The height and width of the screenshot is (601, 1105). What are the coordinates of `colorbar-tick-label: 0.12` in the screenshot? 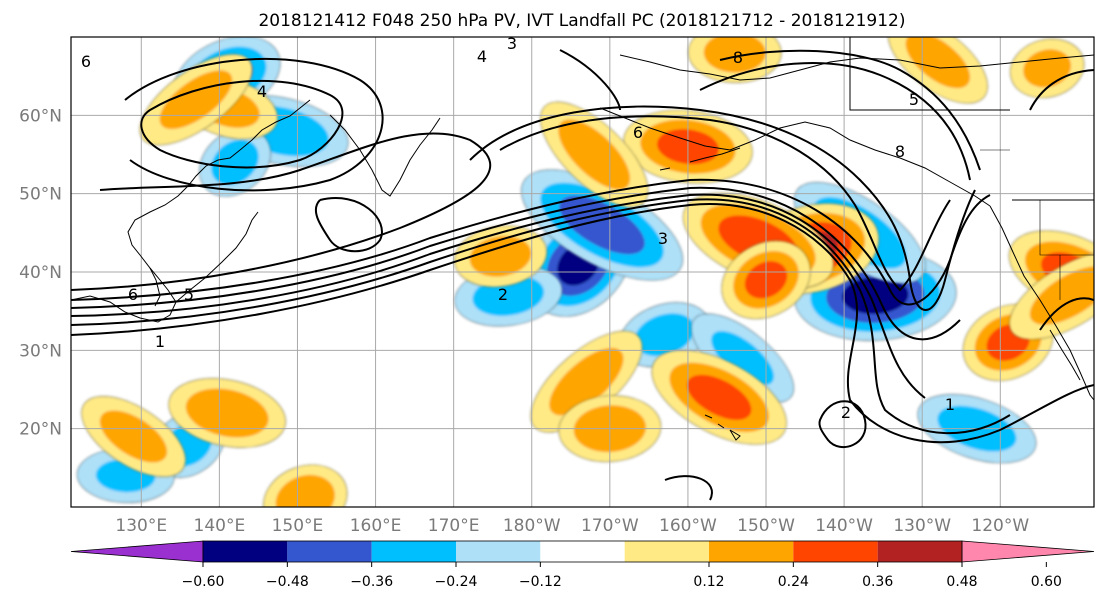 It's located at (708, 582).